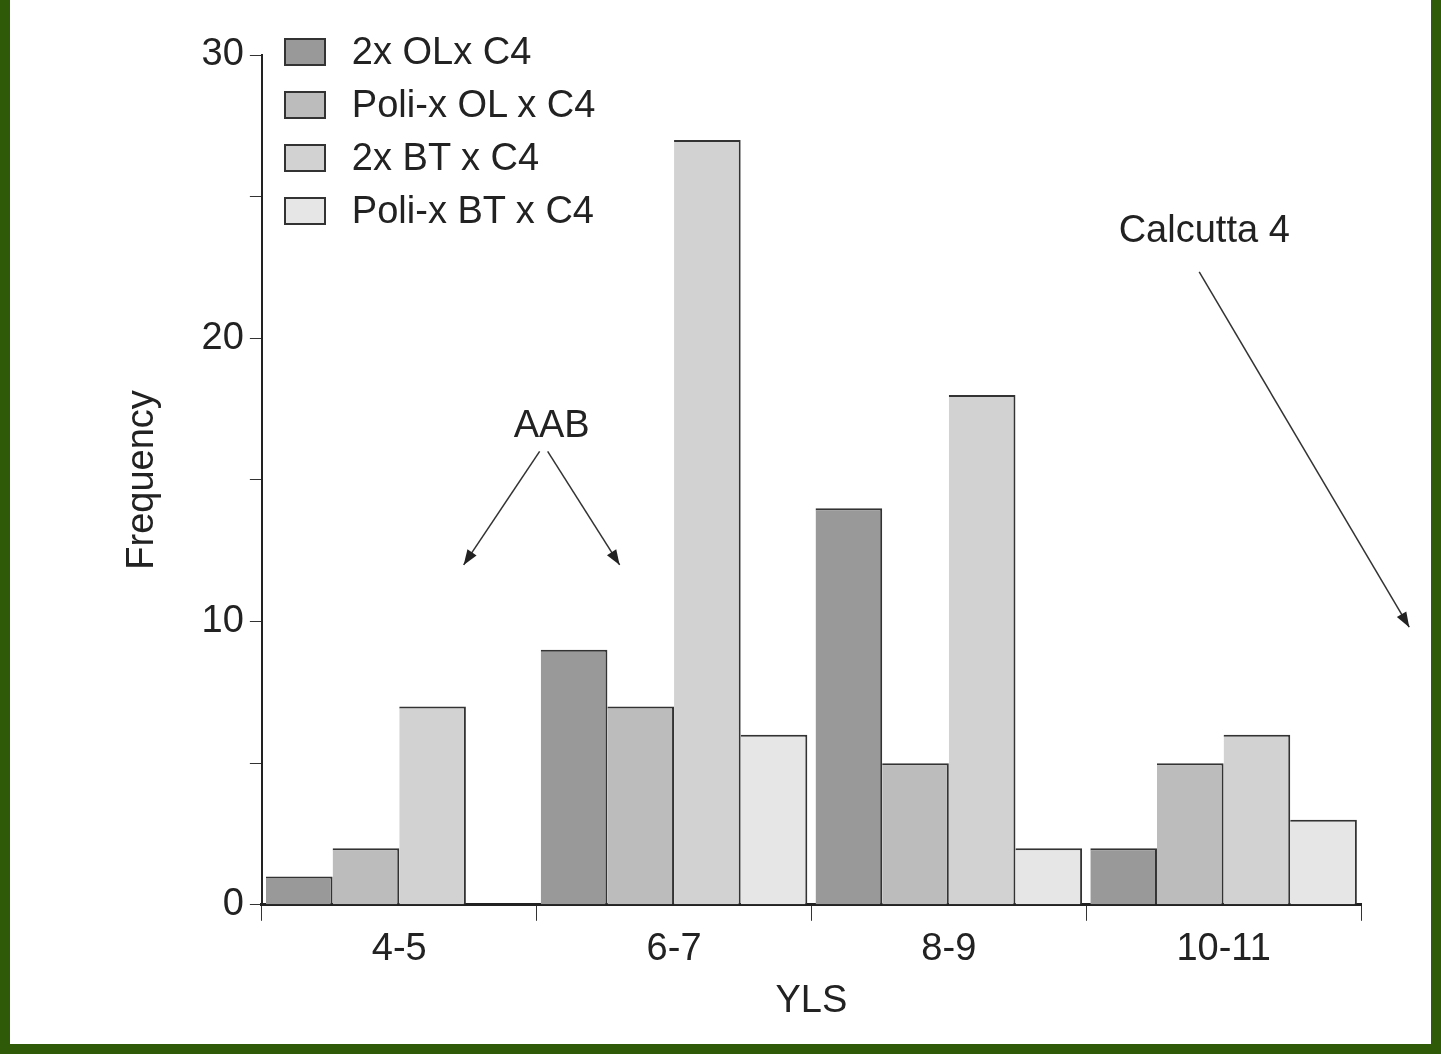 Image resolution: width=1441 pixels, height=1054 pixels. Describe the element at coordinates (1223, 947) in the screenshot. I see `x-tick-label: 10-11` at that location.